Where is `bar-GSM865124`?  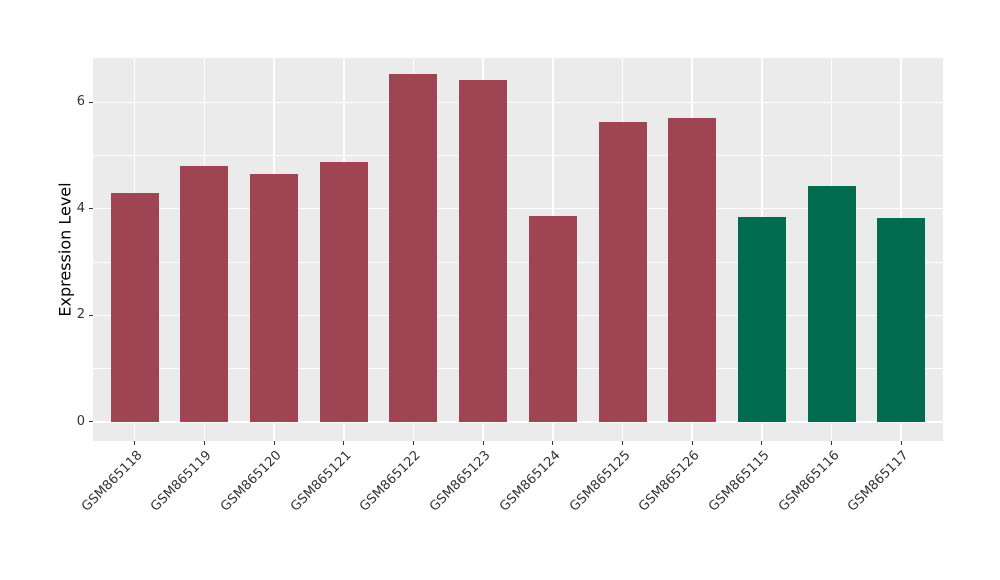 bar-GSM865124 is located at coordinates (552, 319).